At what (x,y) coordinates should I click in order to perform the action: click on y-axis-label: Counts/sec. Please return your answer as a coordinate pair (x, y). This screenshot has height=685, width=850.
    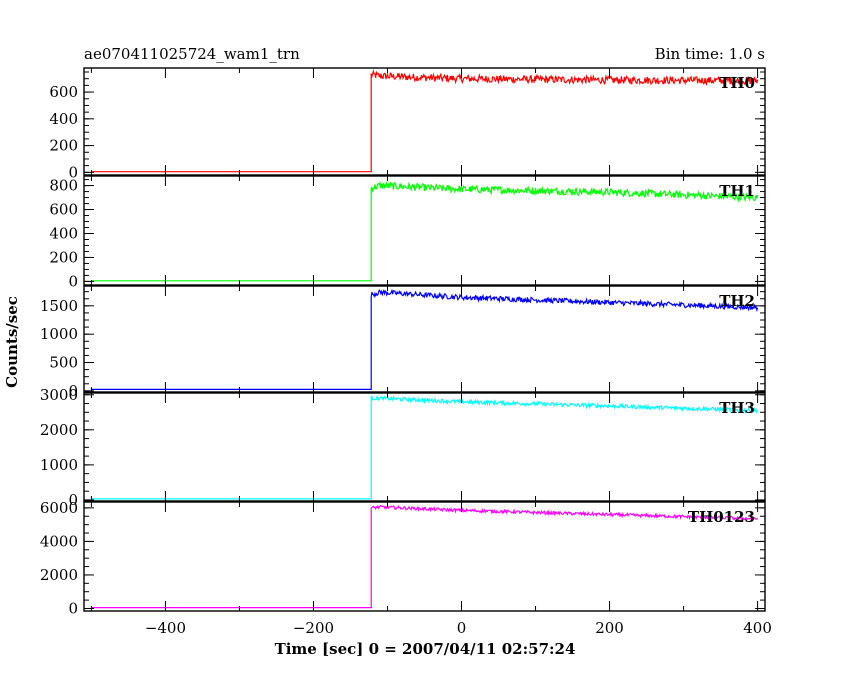
    Looking at the image, I should click on (12, 342).